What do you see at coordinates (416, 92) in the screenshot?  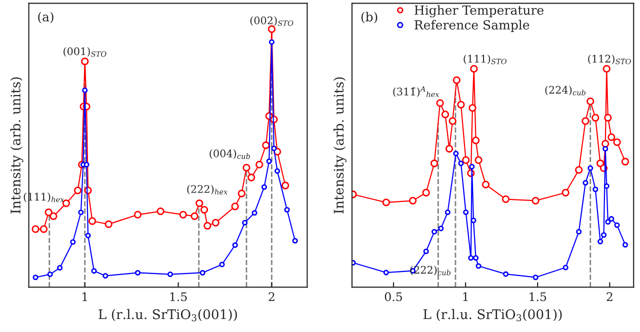 I see `annotation: (311̄)$^{A}$$_{hex}$` at bounding box center [416, 92].